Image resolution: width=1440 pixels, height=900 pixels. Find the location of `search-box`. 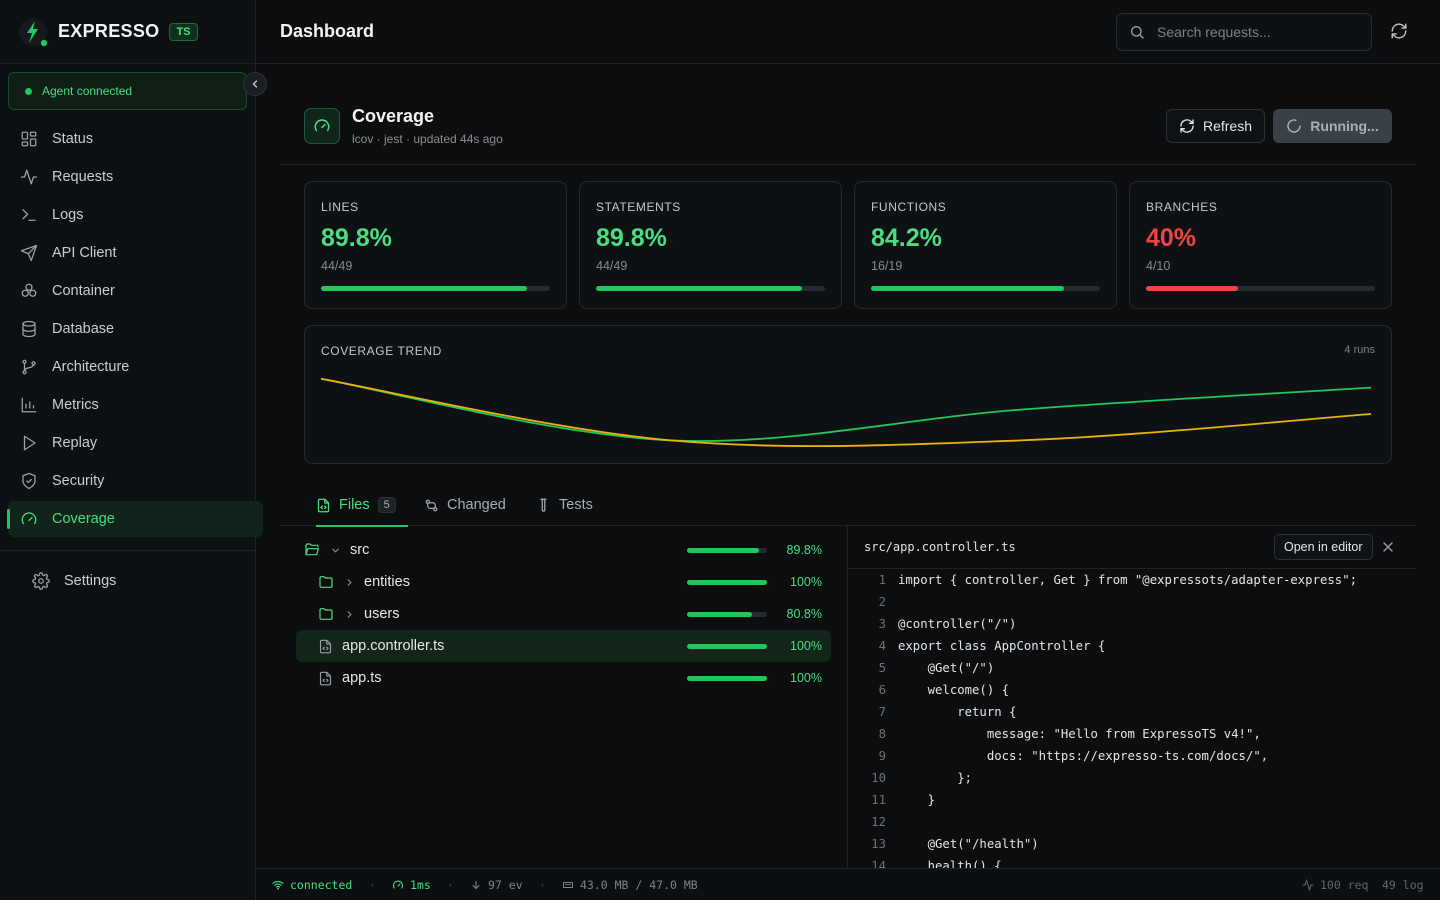

search-box is located at coordinates (1244, 32).